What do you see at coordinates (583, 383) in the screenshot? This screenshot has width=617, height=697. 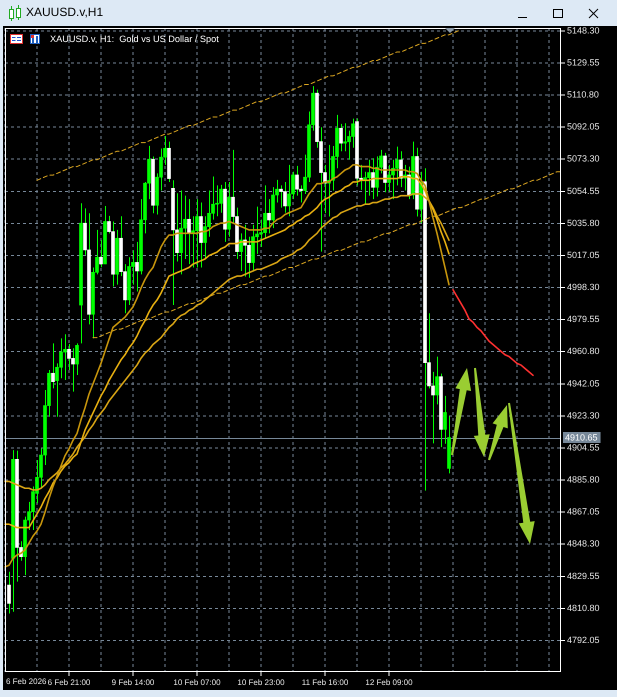 I see `y-tick-label: 4942.05` at bounding box center [583, 383].